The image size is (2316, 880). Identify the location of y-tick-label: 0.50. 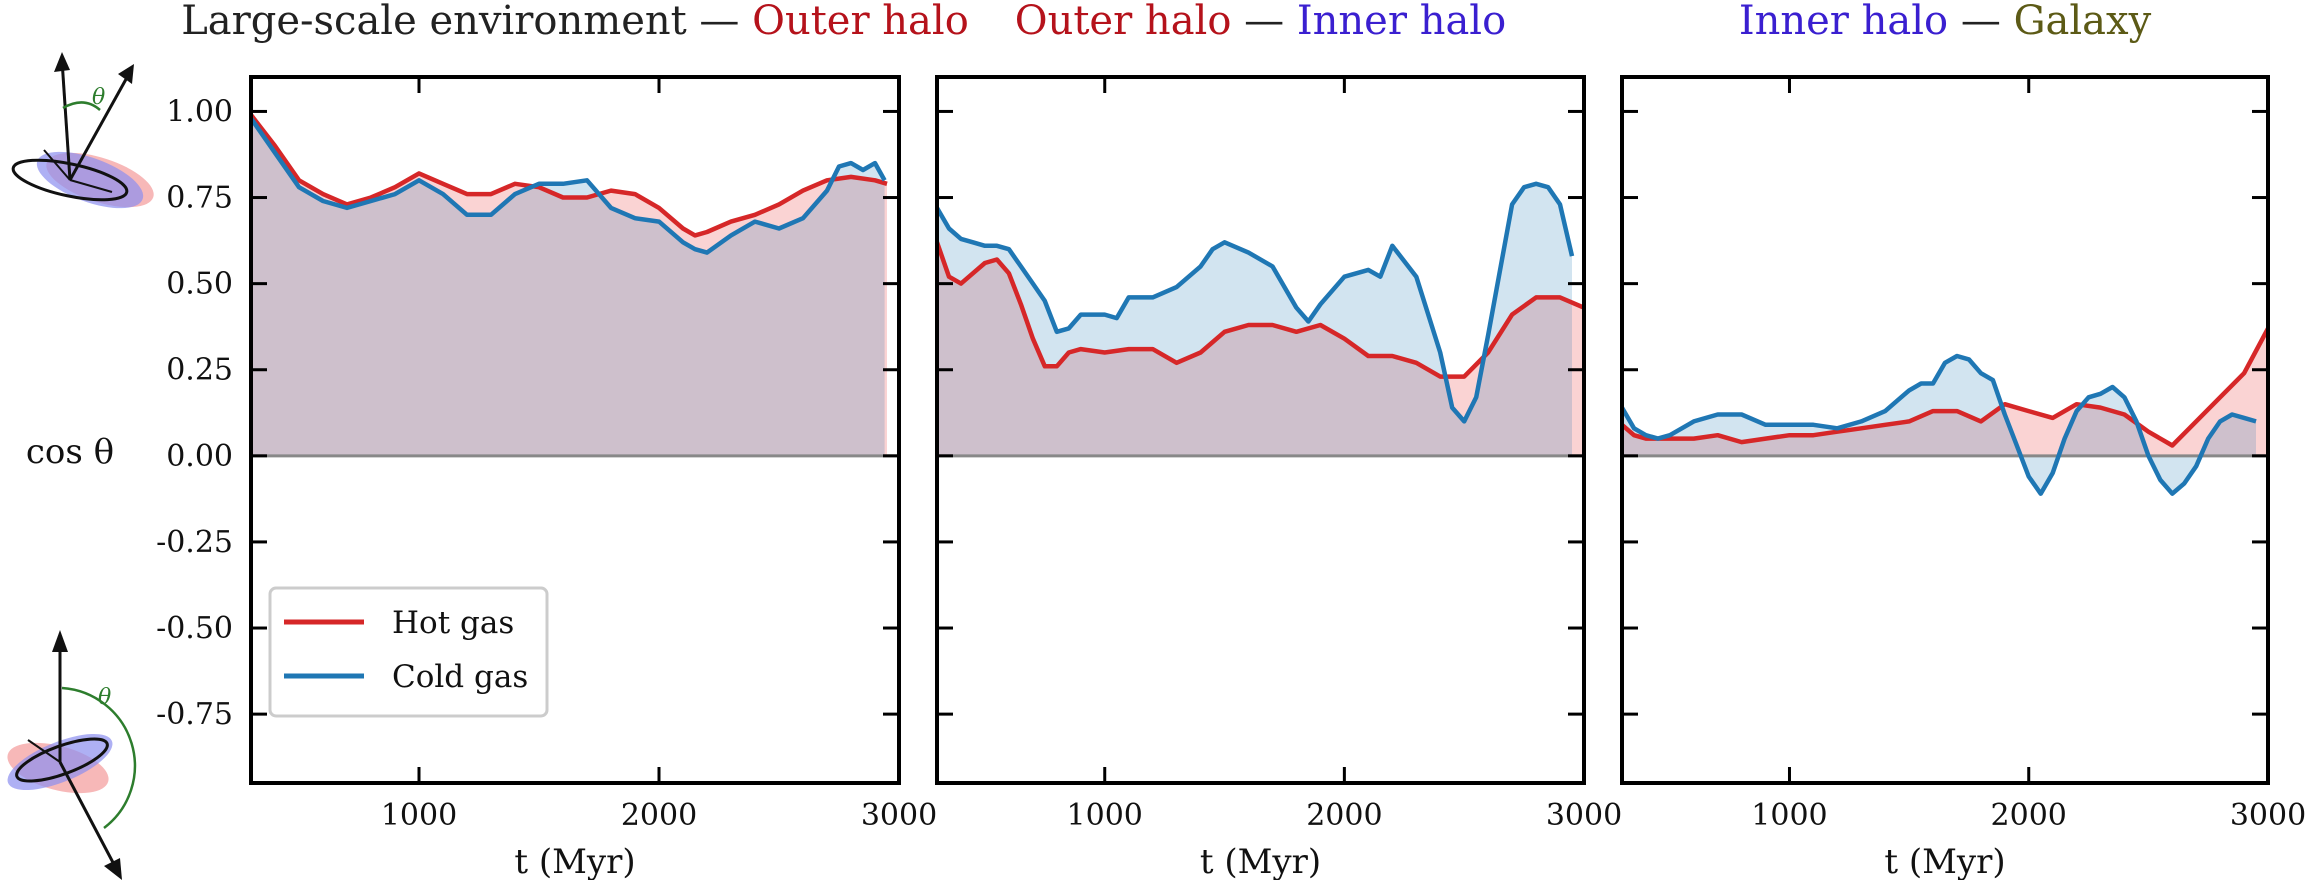
(199, 284).